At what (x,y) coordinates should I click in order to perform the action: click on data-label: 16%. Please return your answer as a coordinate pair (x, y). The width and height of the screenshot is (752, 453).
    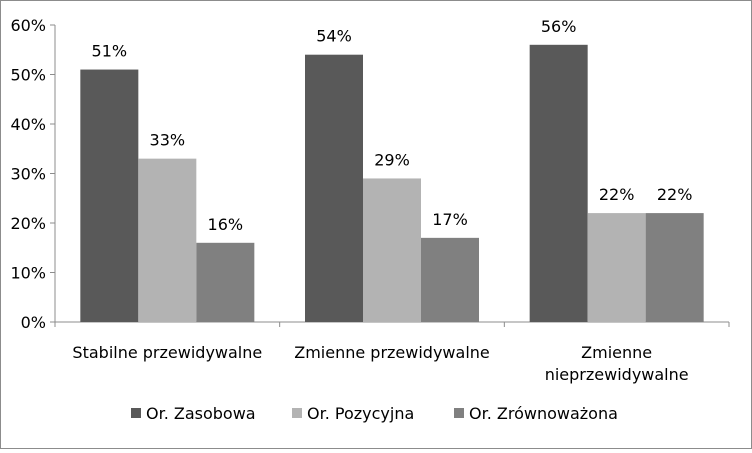
    Looking at the image, I should click on (226, 224).